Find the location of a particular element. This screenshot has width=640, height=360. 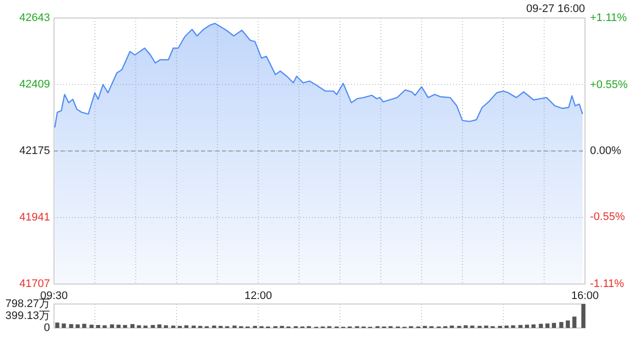

y2-tick-label: -1.11% is located at coordinates (607, 284).